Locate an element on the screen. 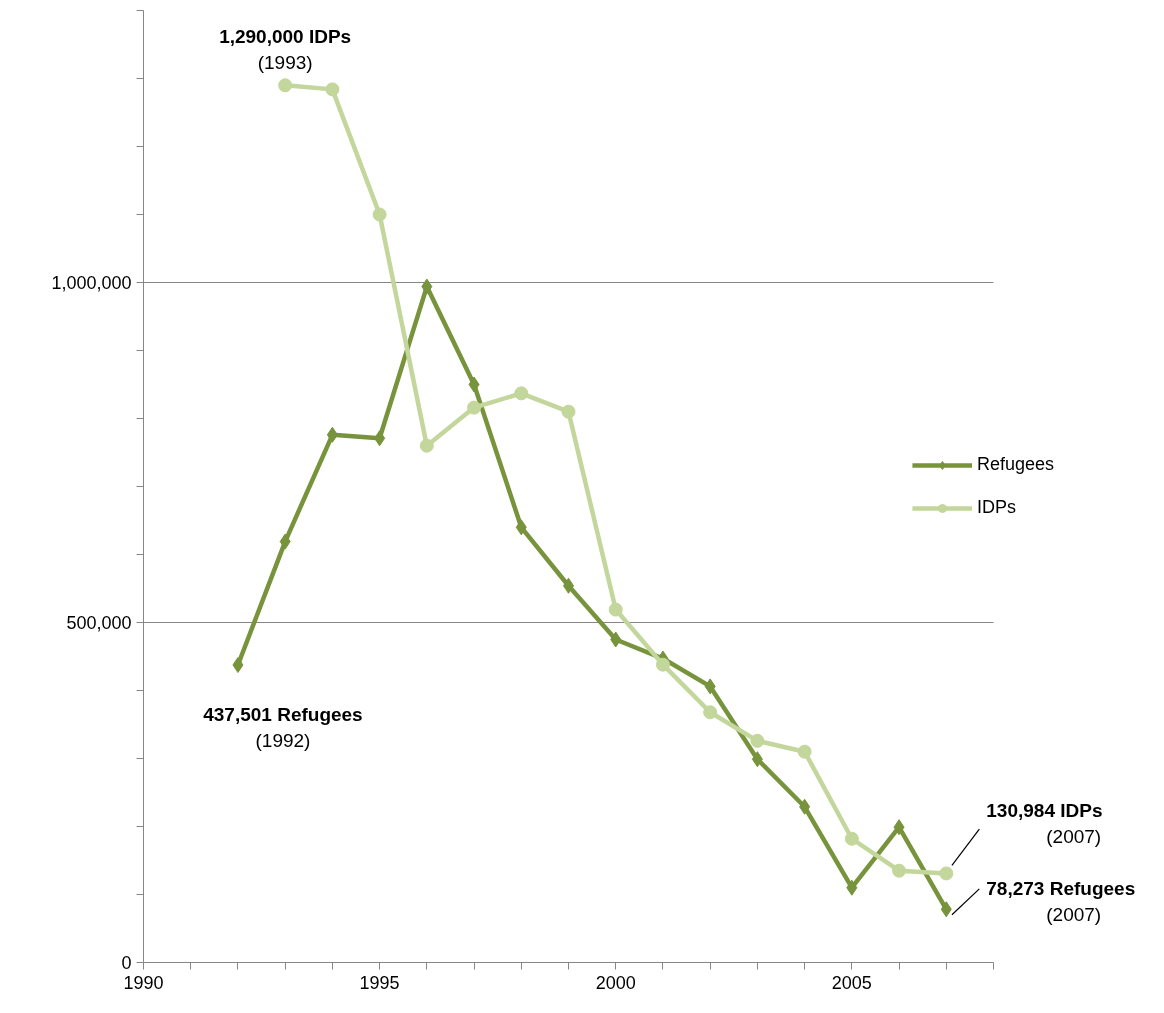 Image resolution: width=1164 pixels, height=1013 pixels. x-tick-label: 2005 is located at coordinates (851, 982).